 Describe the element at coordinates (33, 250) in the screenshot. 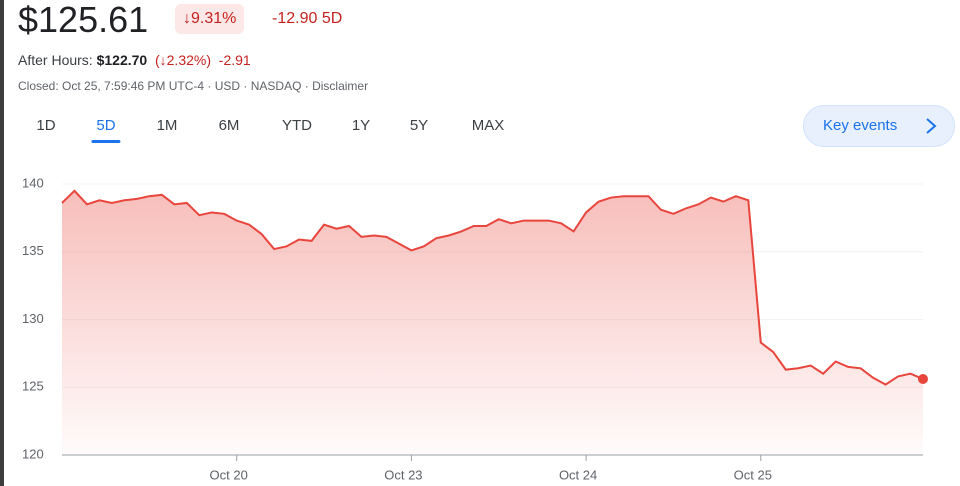

I see `y-tick-label: 135` at that location.